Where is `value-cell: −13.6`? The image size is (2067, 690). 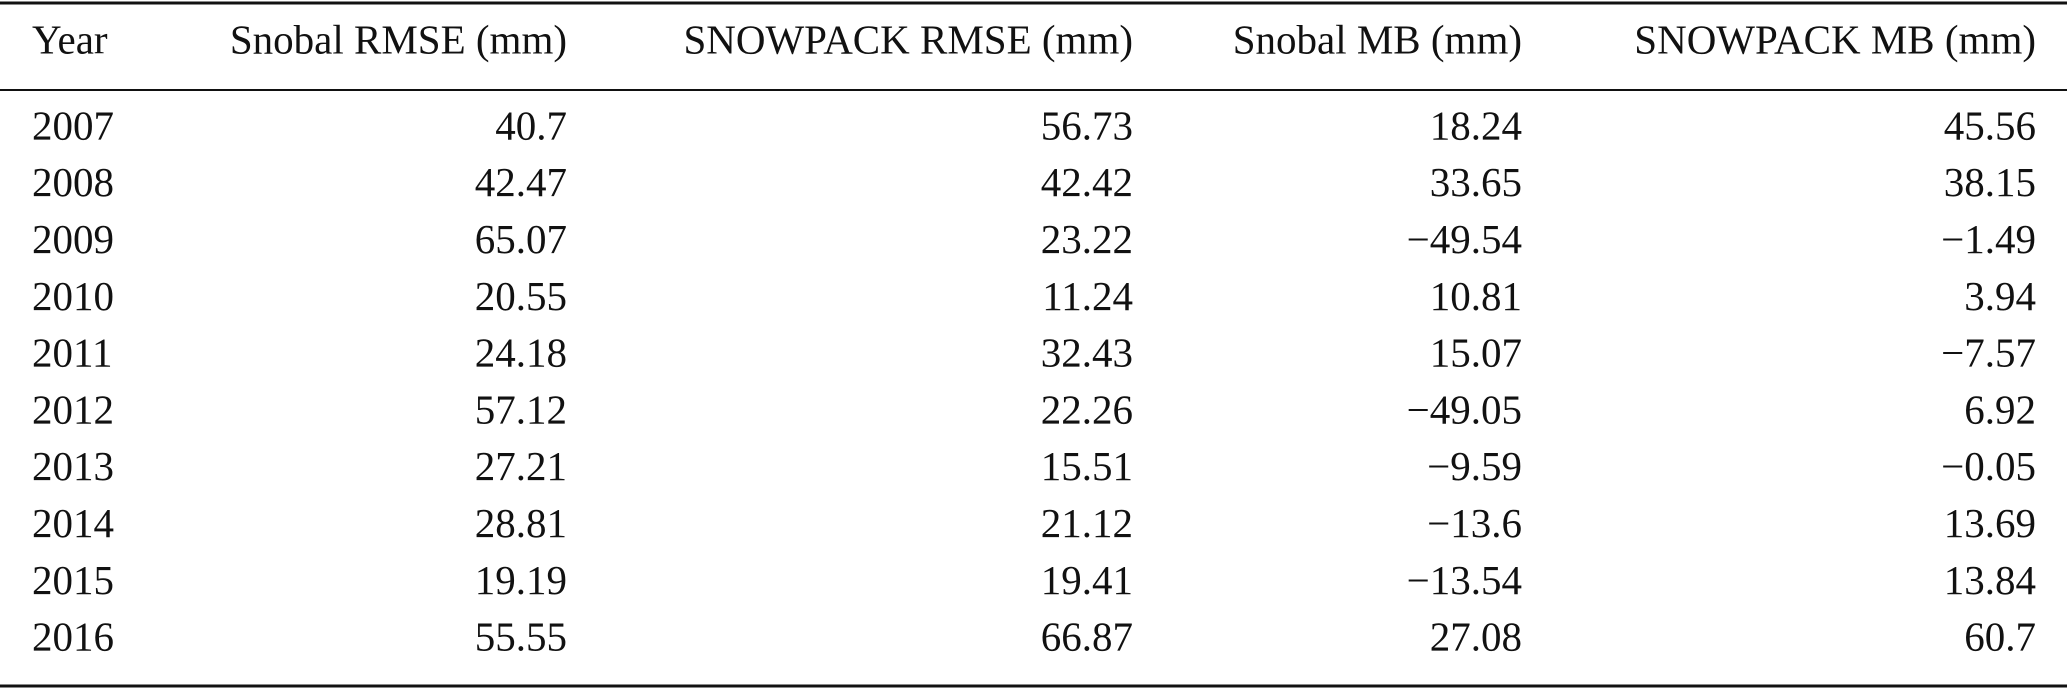
value-cell: −13.6 is located at coordinates (1474, 523).